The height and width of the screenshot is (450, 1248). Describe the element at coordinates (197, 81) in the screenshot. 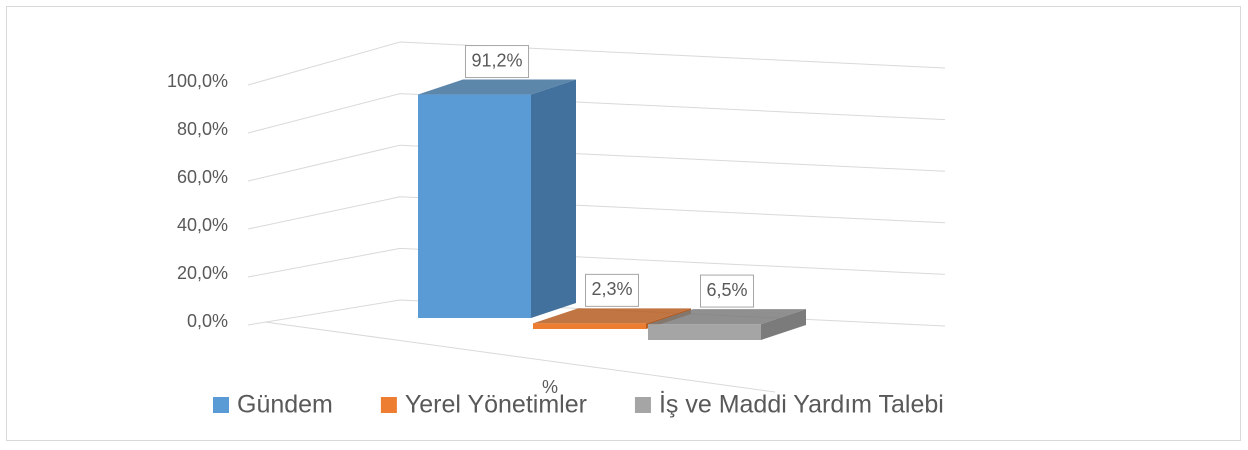

I see `y-tick-label: 100,0%` at that location.